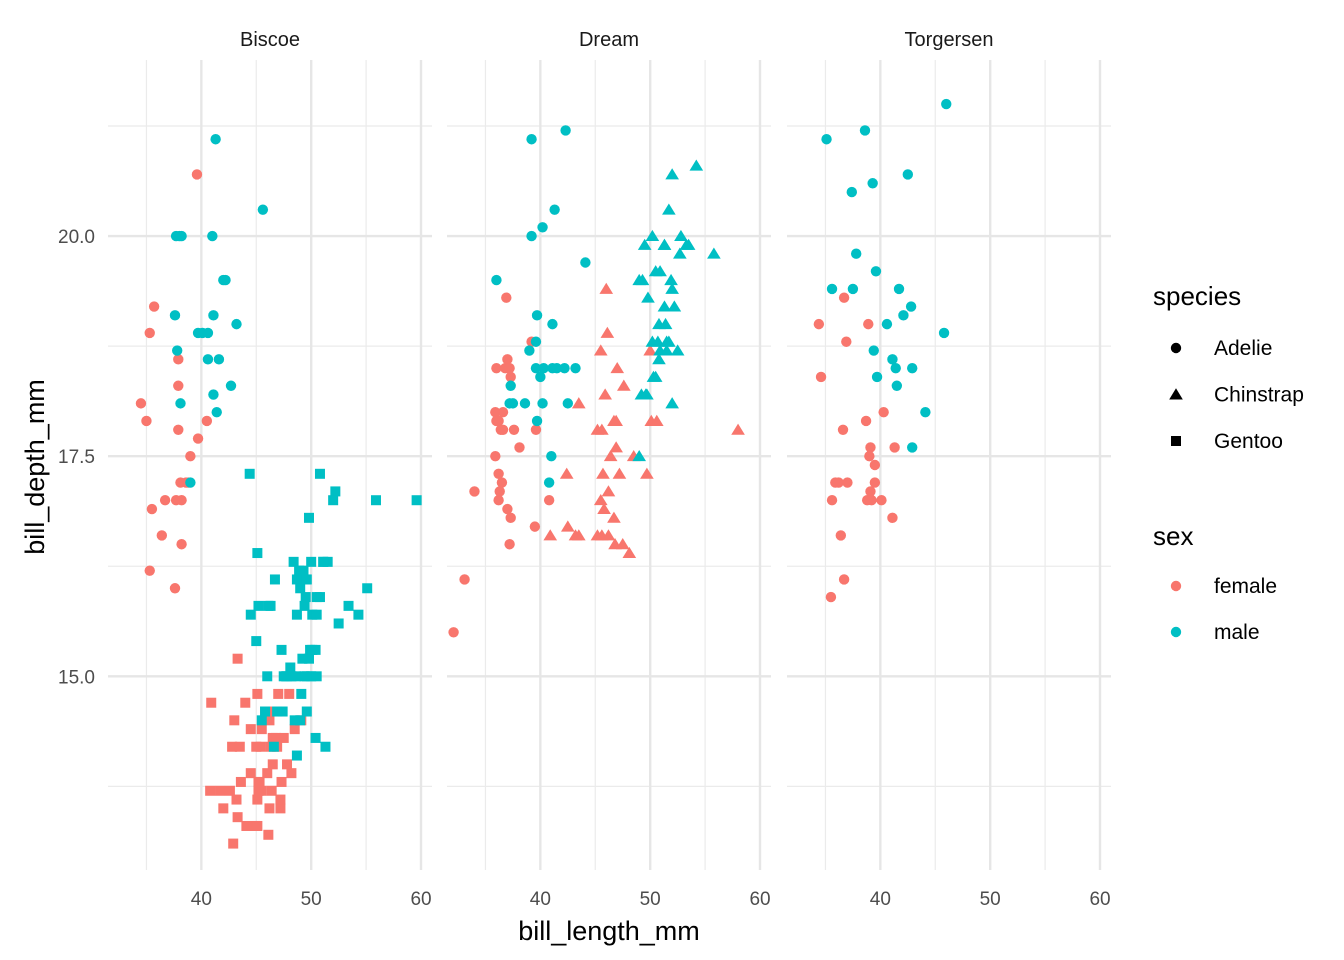 This screenshot has width=1344, height=960. I want to click on x-tick-label: 40, so click(880, 899).